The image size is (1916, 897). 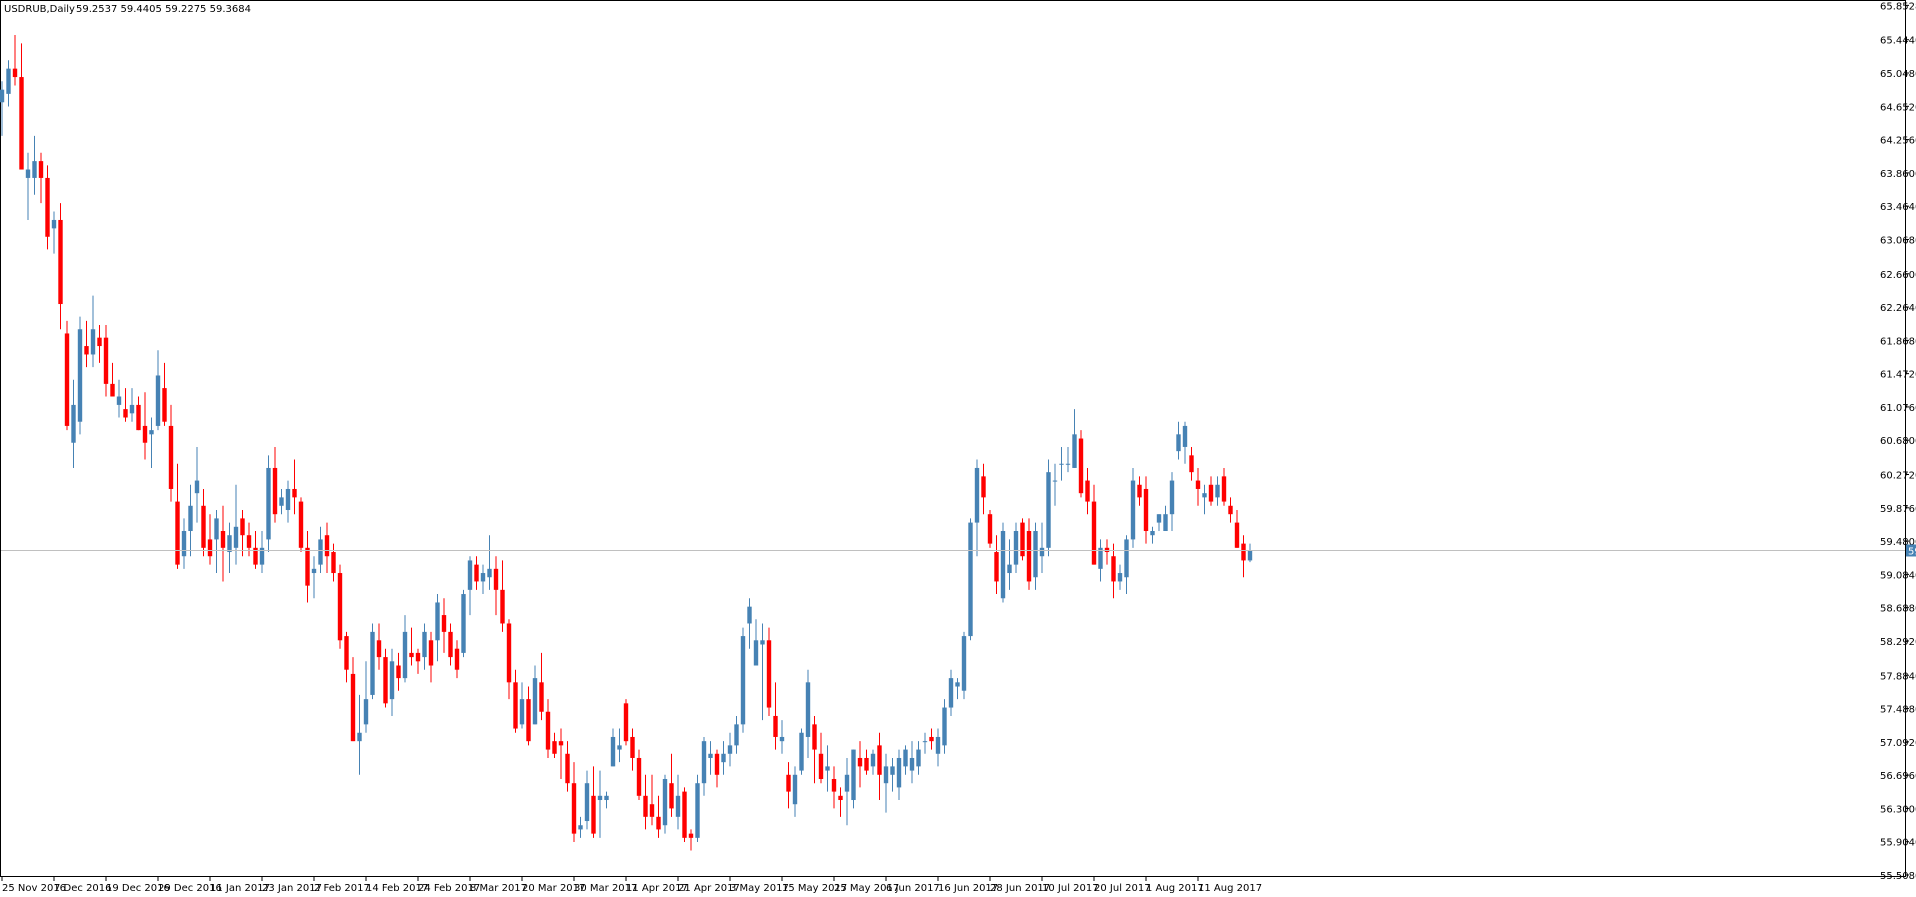 I want to click on x-tick-label: 3 May 2017, so click(x=759, y=888).